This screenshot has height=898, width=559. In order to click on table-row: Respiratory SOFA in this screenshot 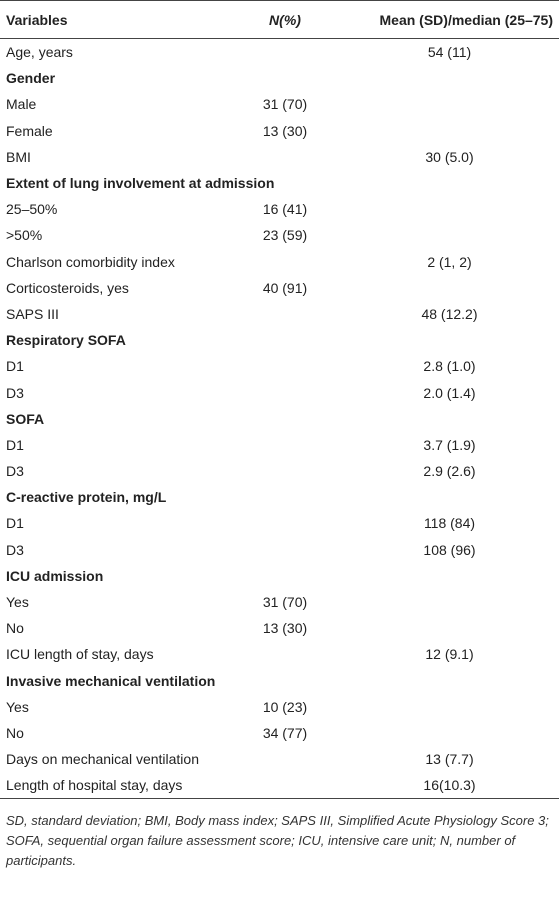, I will do `click(279, 340)`.